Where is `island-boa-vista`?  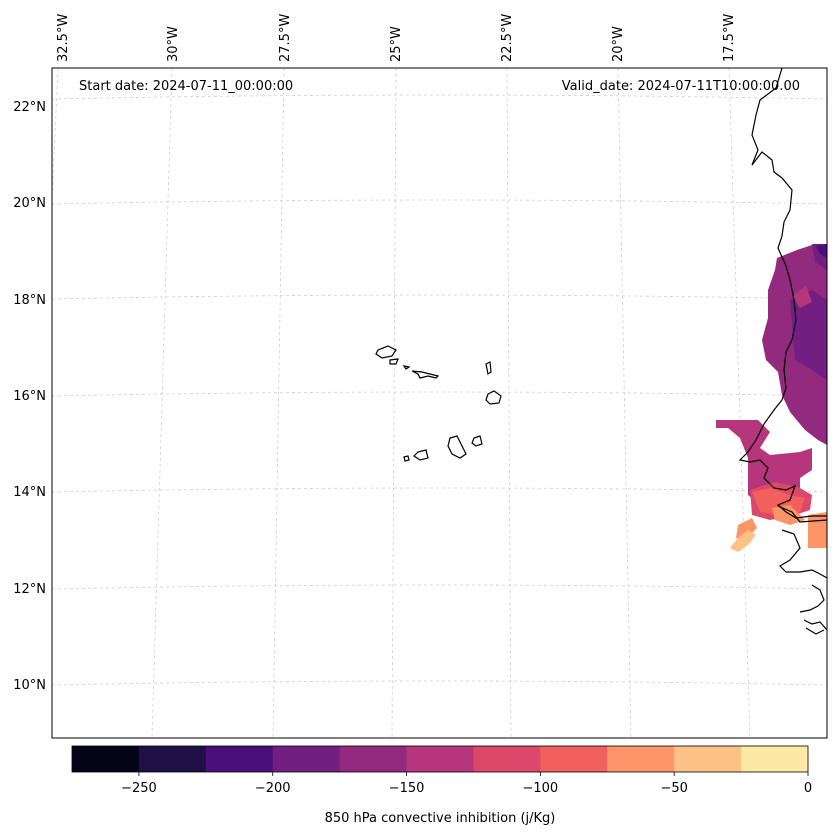
island-boa-vista is located at coordinates (493, 397).